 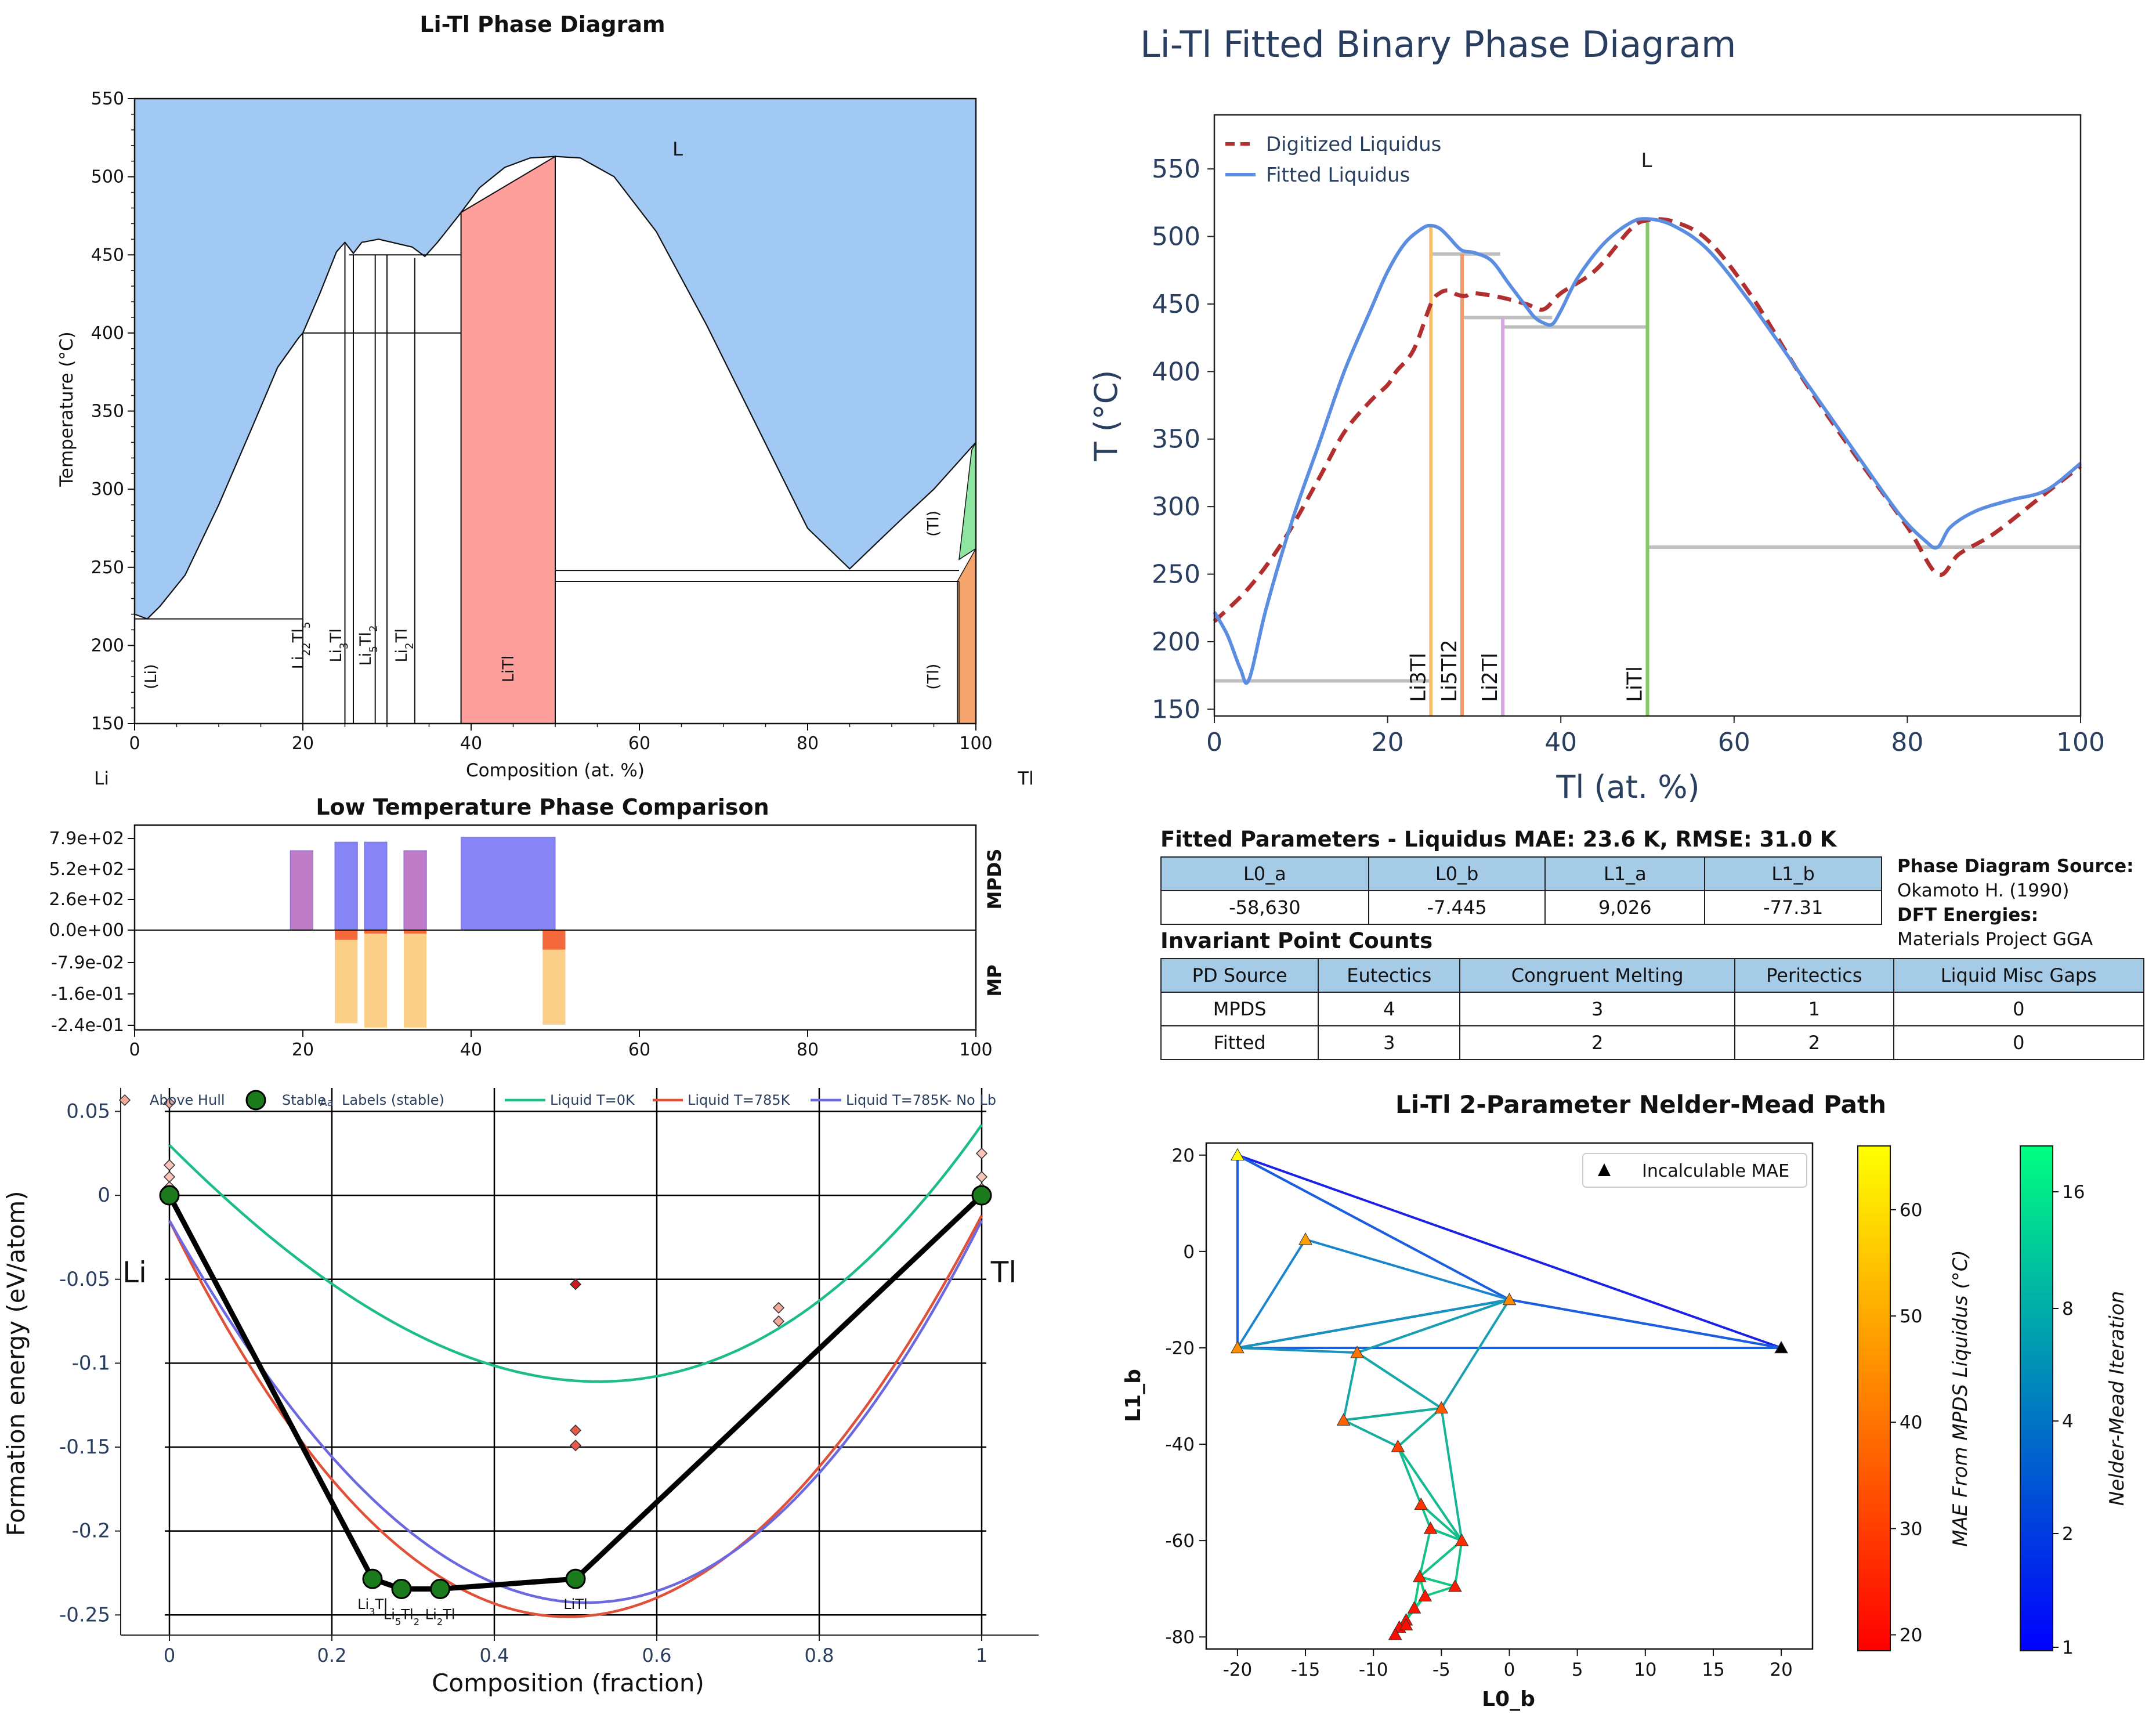 What do you see at coordinates (1389, 976) in the screenshot?
I see `table-header-cell: Eutectics` at bounding box center [1389, 976].